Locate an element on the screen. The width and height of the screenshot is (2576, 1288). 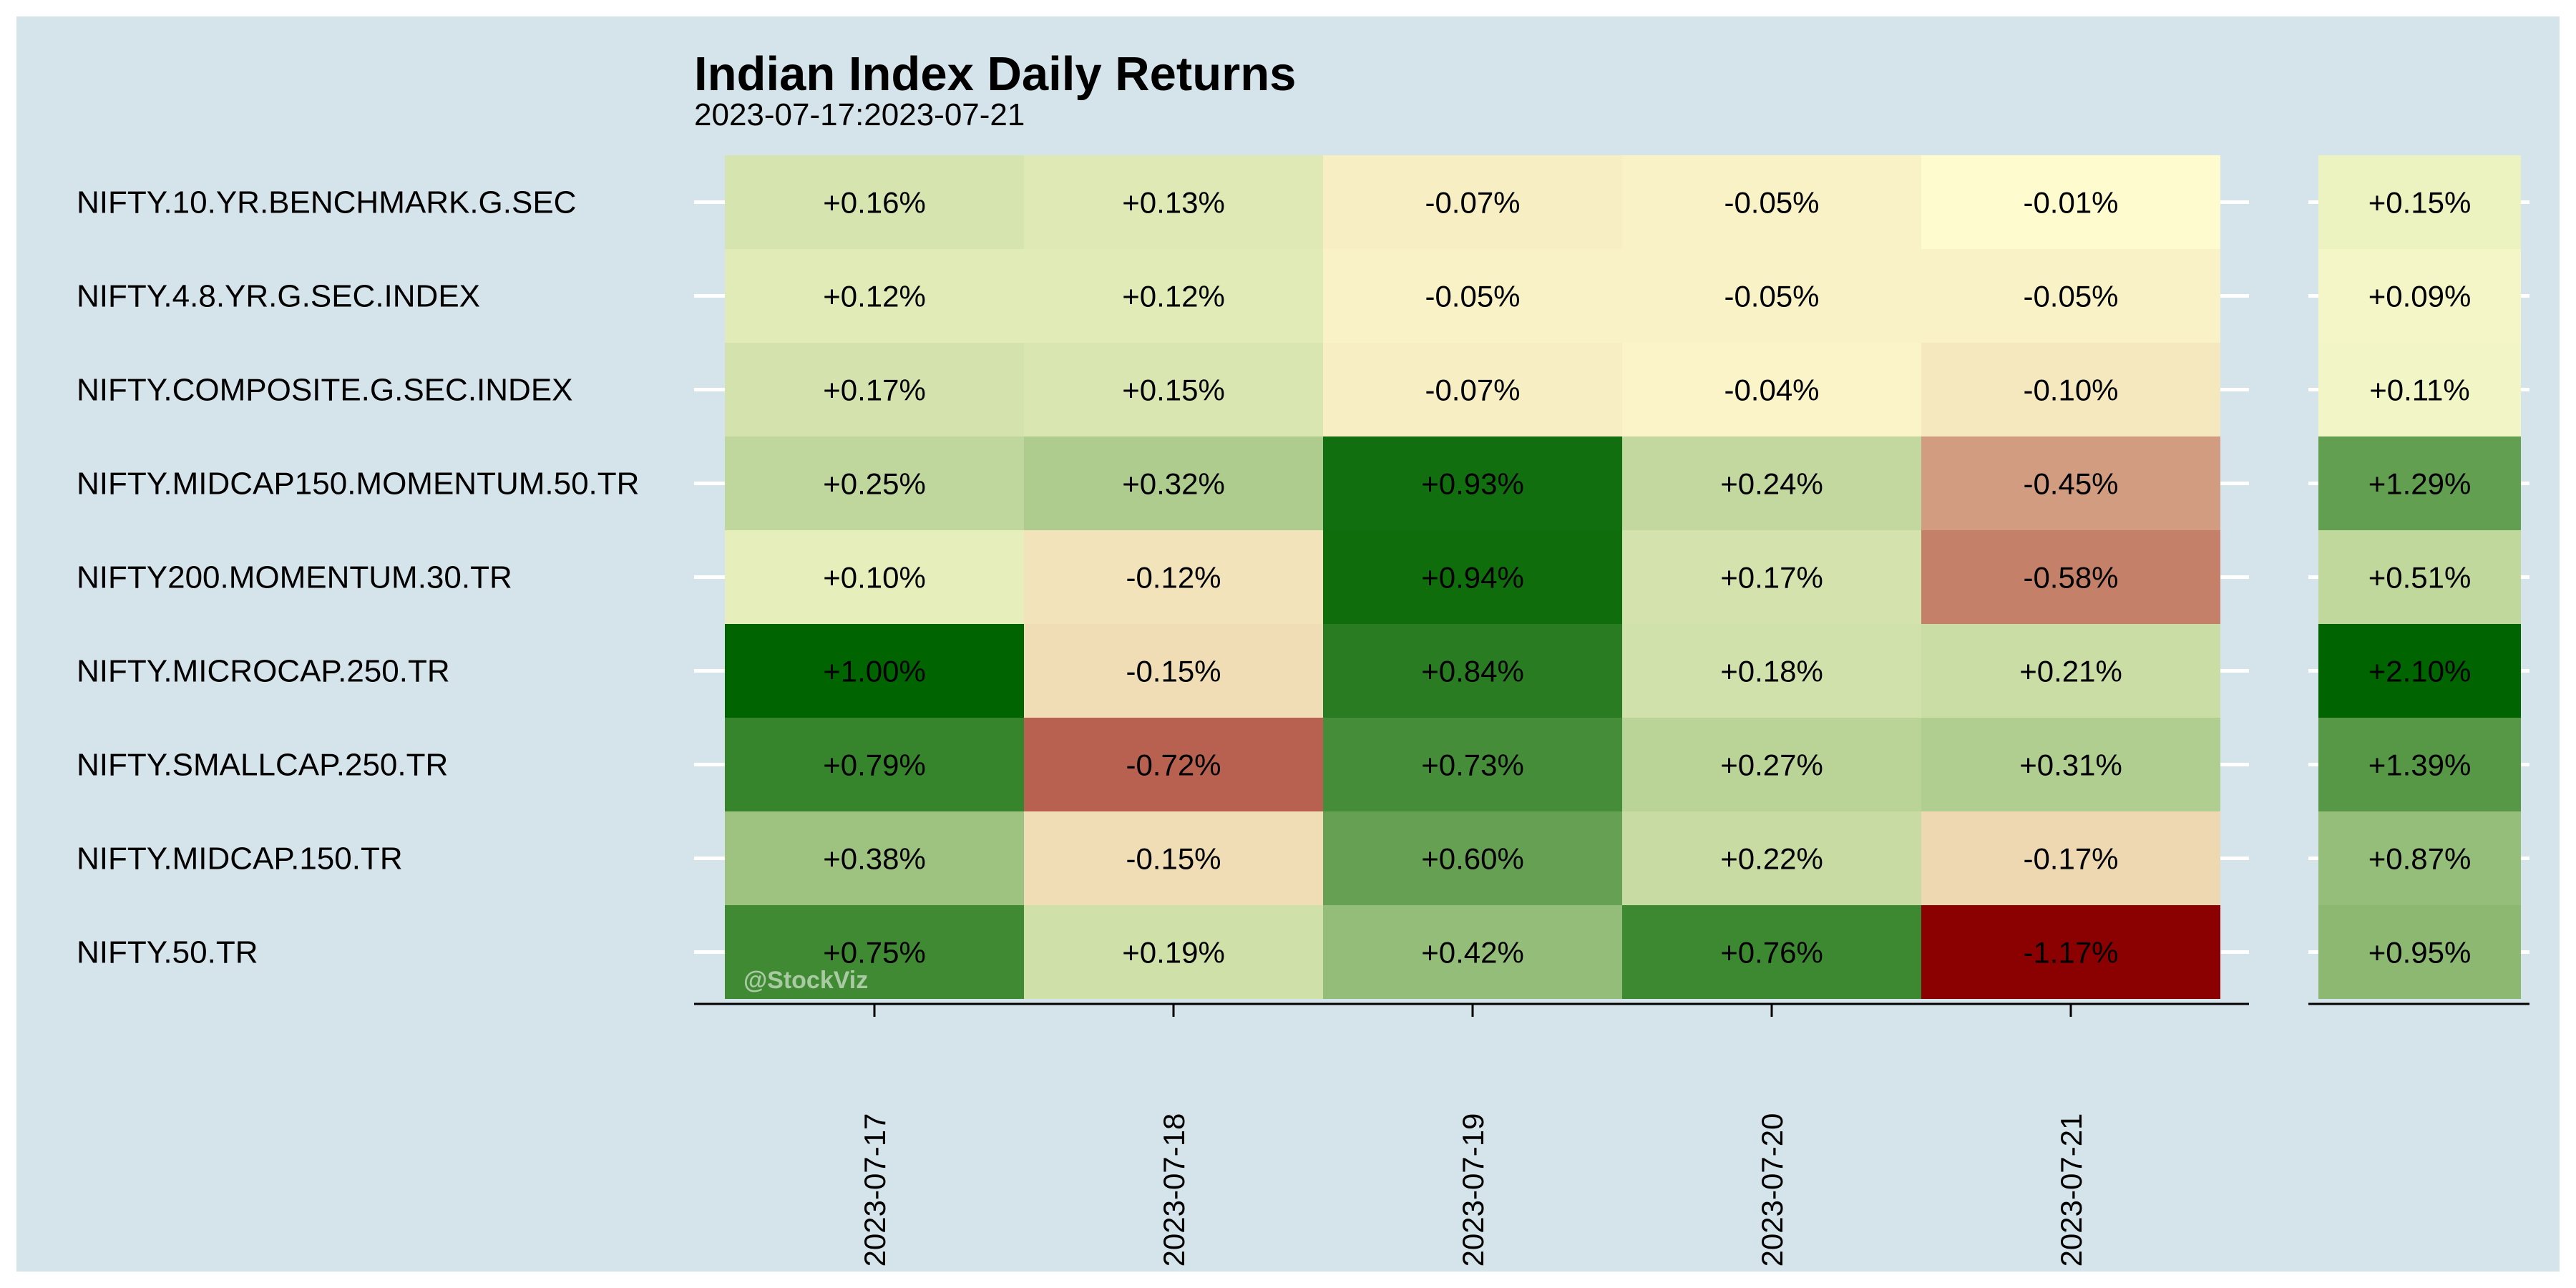
cell-value-label: +0.18% is located at coordinates (1771, 671).